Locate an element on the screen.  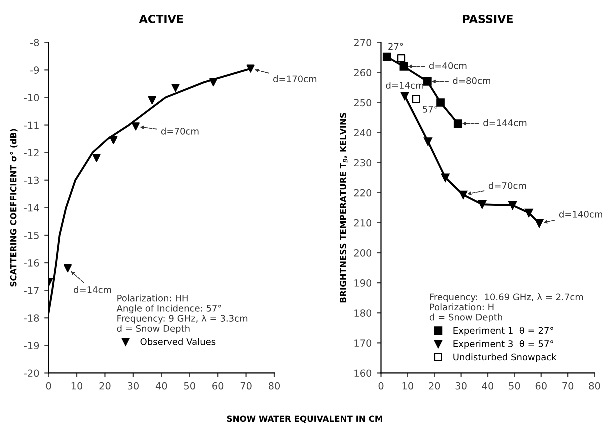
legend-label: Undisturbed Snowpack is located at coordinates (505, 358).